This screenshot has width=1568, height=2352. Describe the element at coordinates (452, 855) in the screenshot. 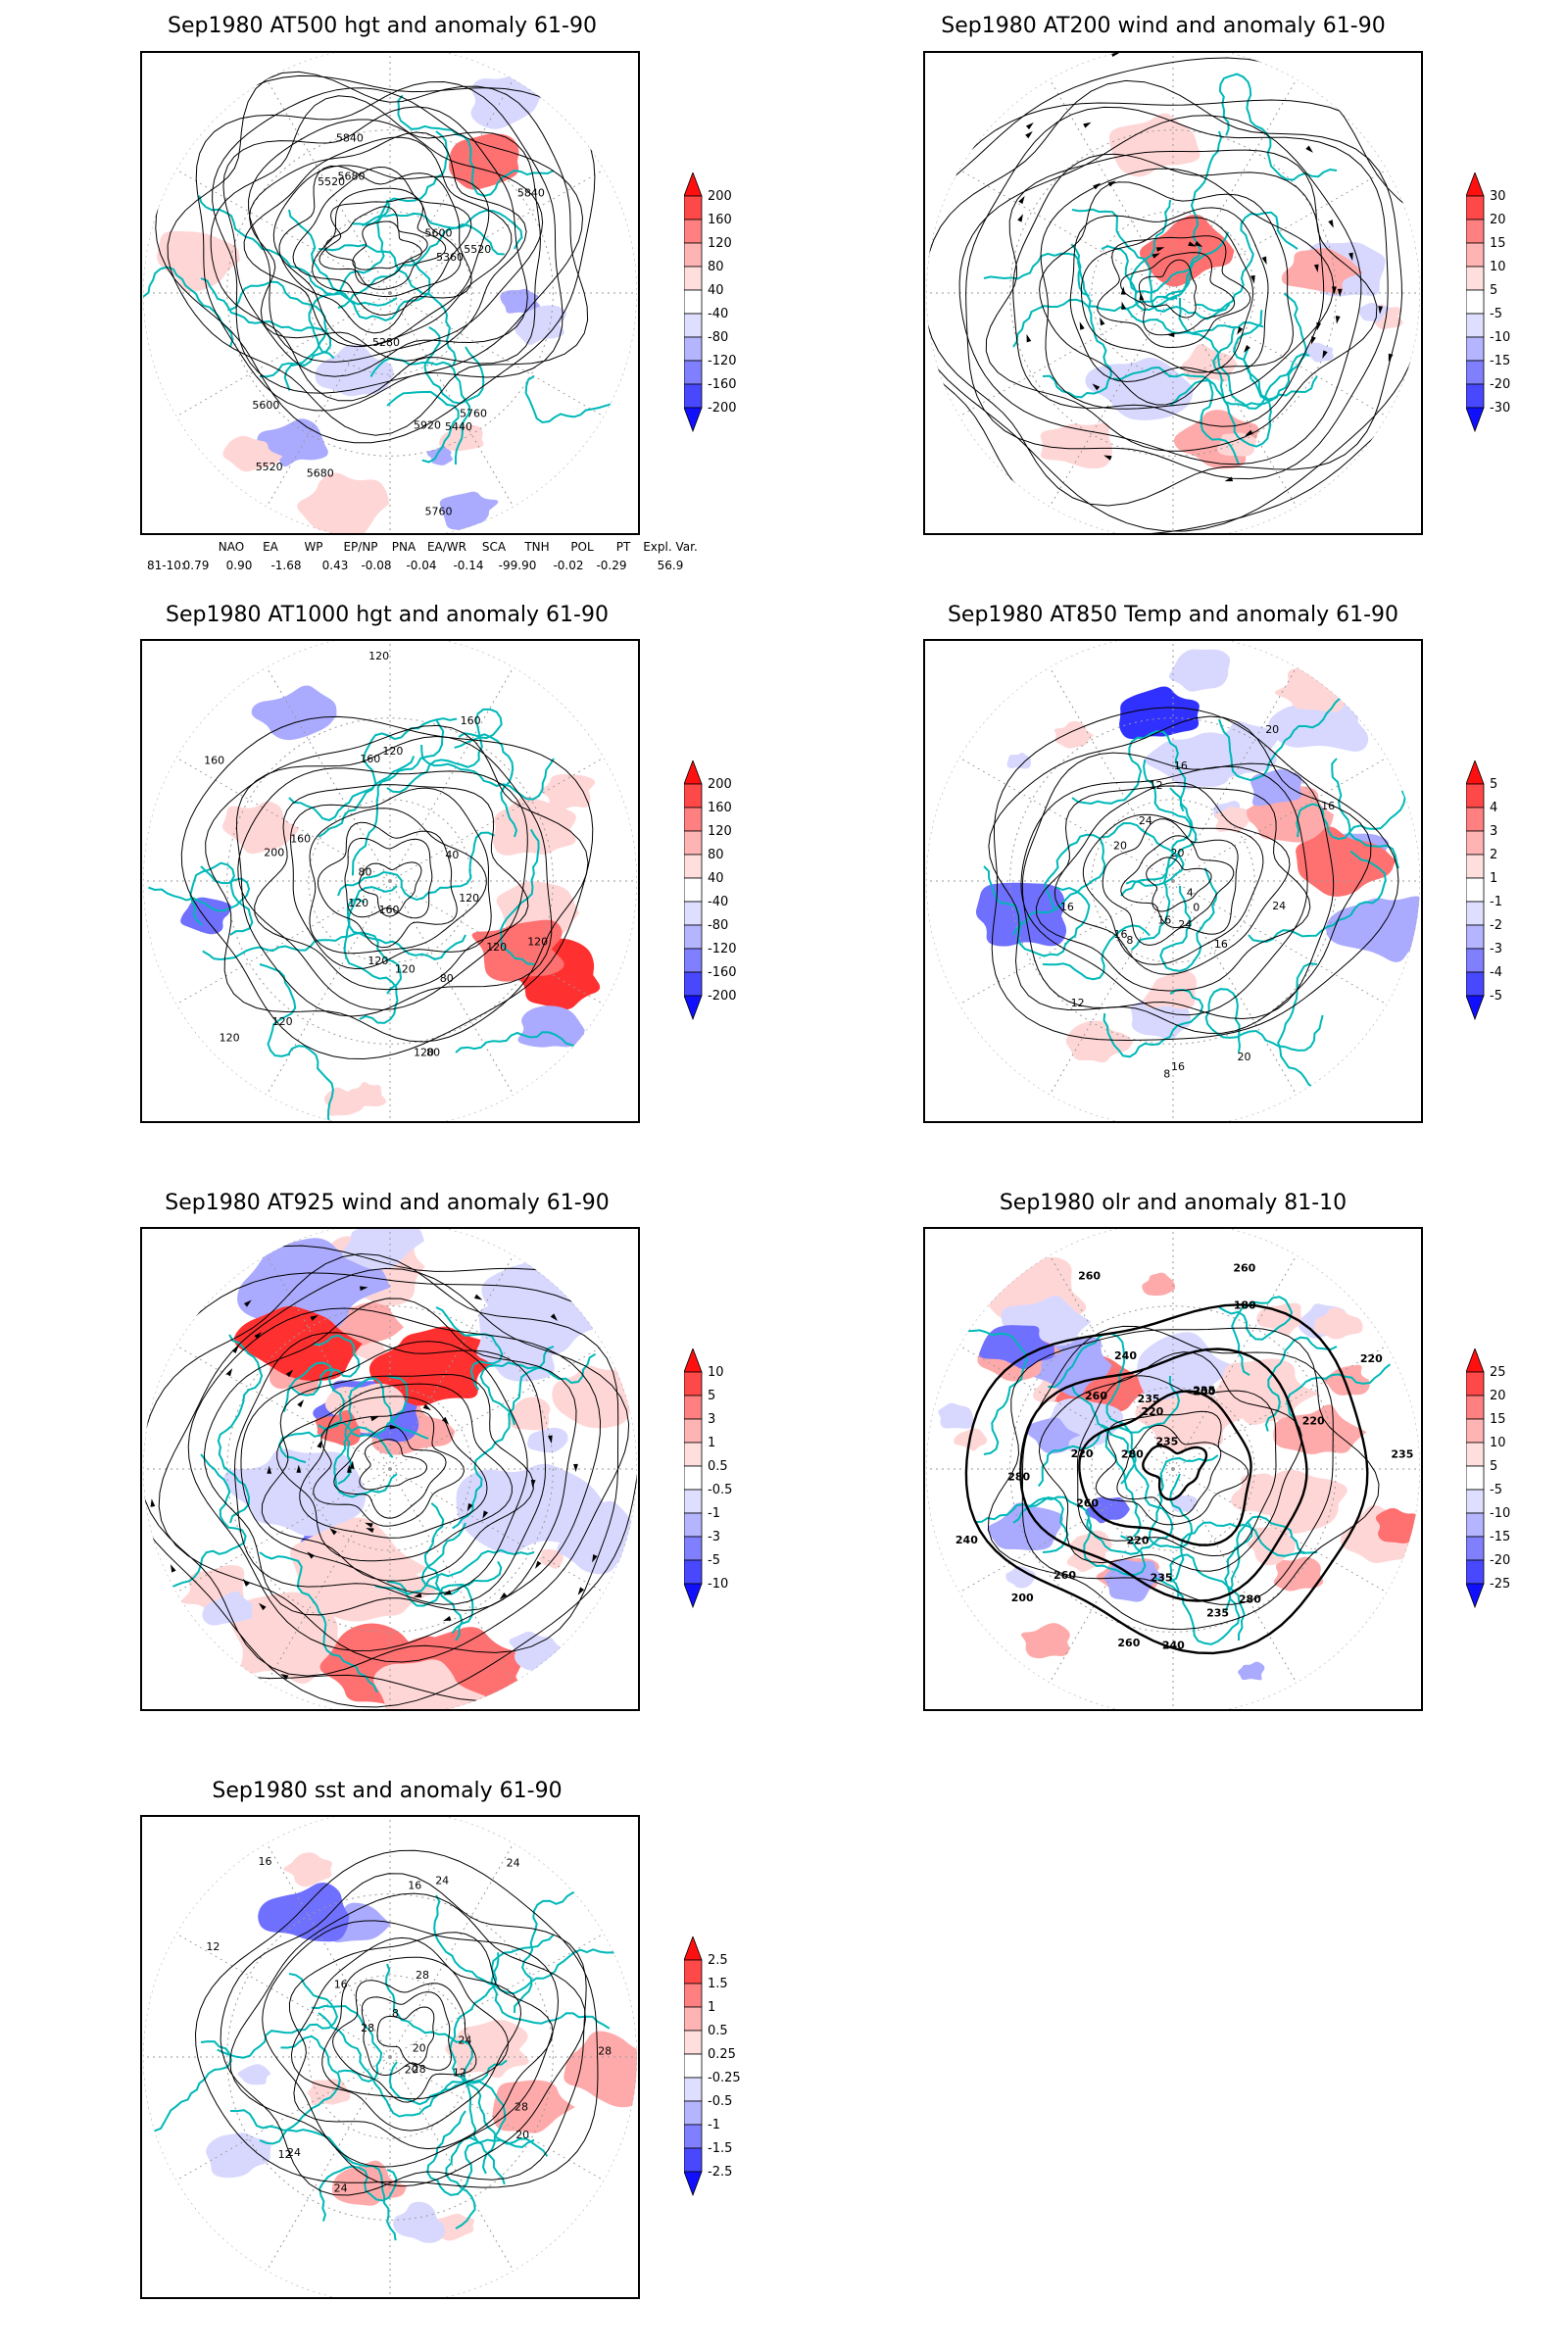

I see `contour-label: 40` at that location.